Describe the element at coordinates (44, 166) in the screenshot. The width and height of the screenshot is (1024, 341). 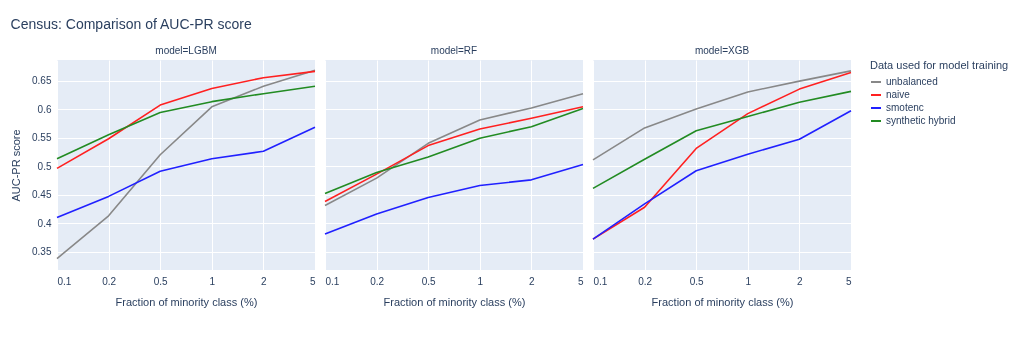
I see `y-tick-label: 0.5` at that location.